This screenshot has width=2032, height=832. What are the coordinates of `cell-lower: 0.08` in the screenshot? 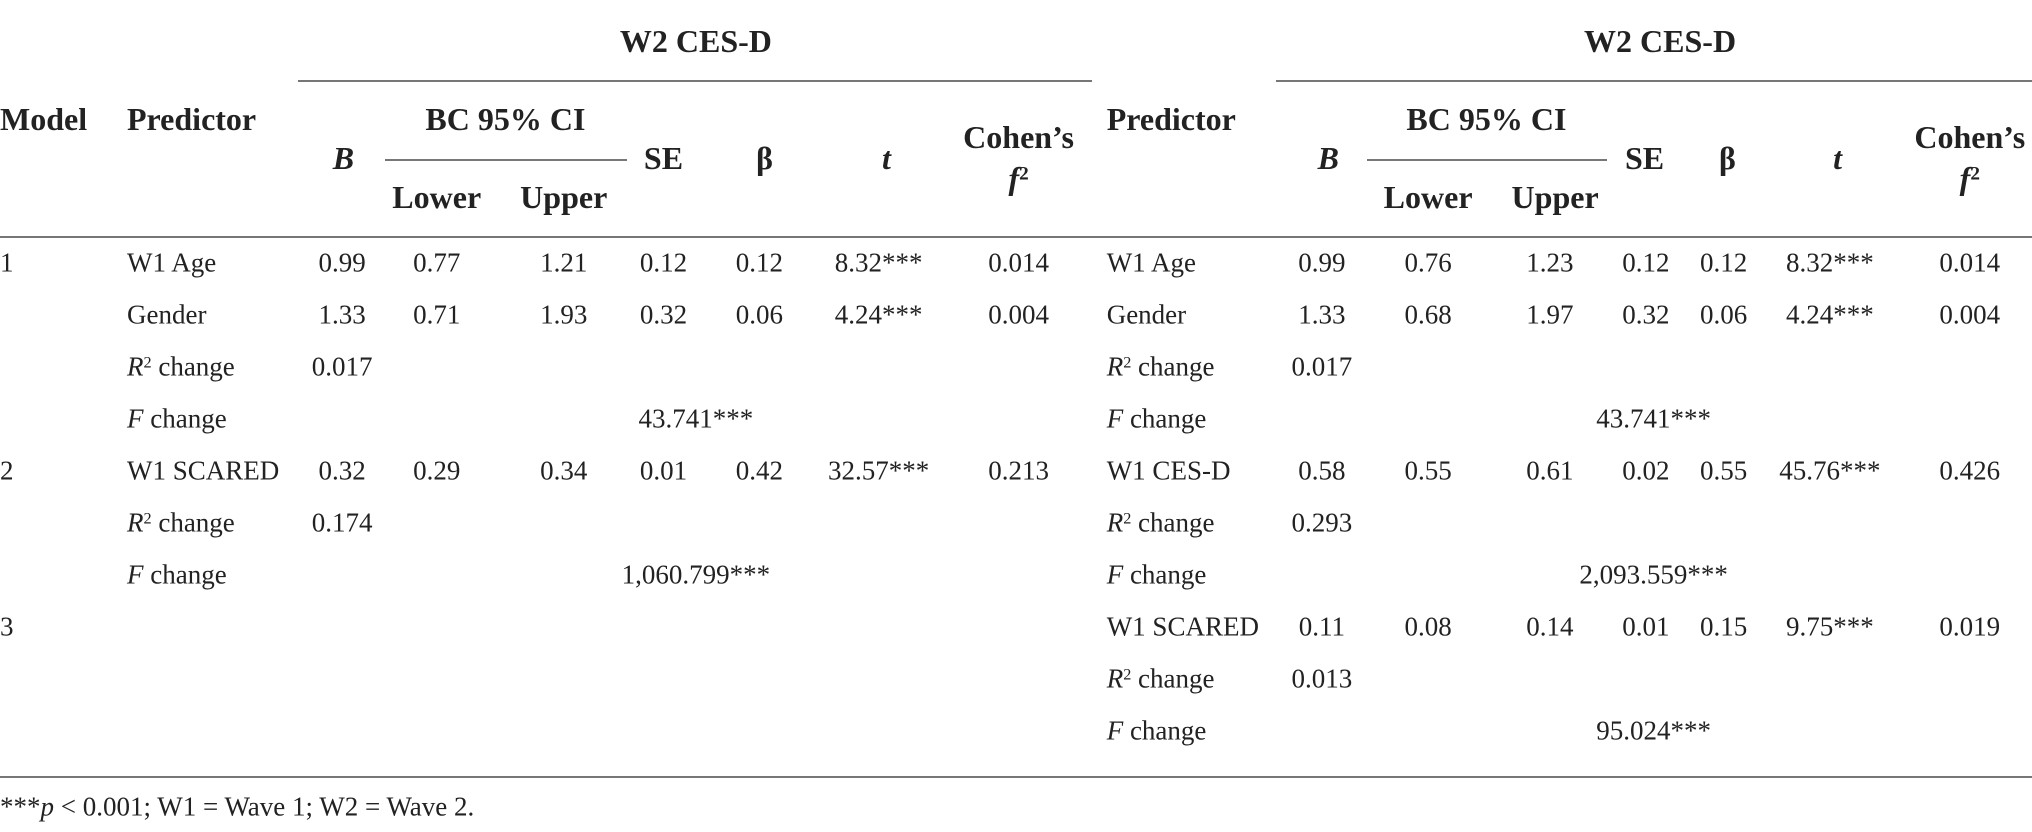 It's located at (1428, 626).